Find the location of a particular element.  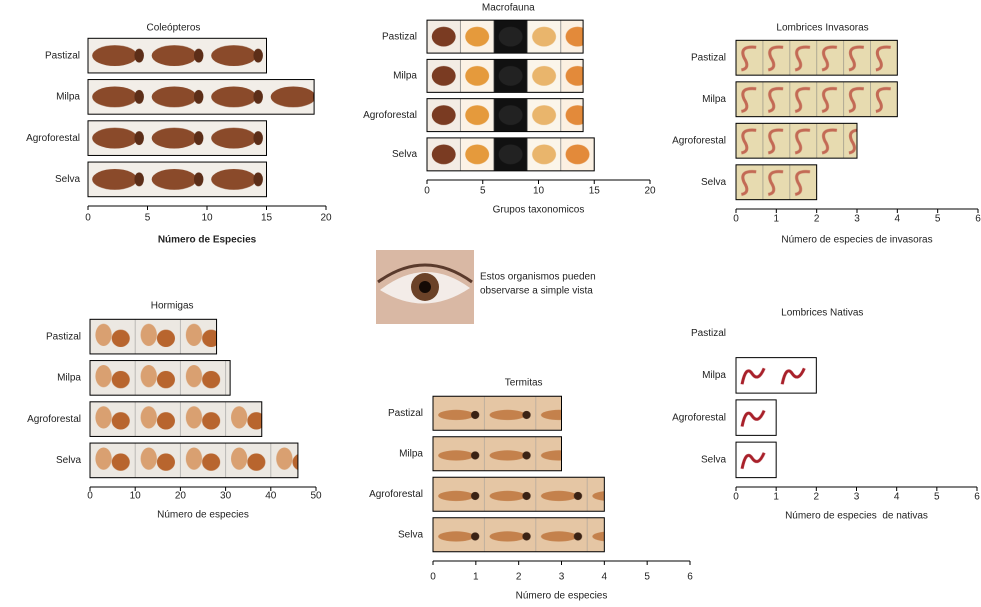

chart-title: Lombrices Nativas is located at coordinates (822, 313).